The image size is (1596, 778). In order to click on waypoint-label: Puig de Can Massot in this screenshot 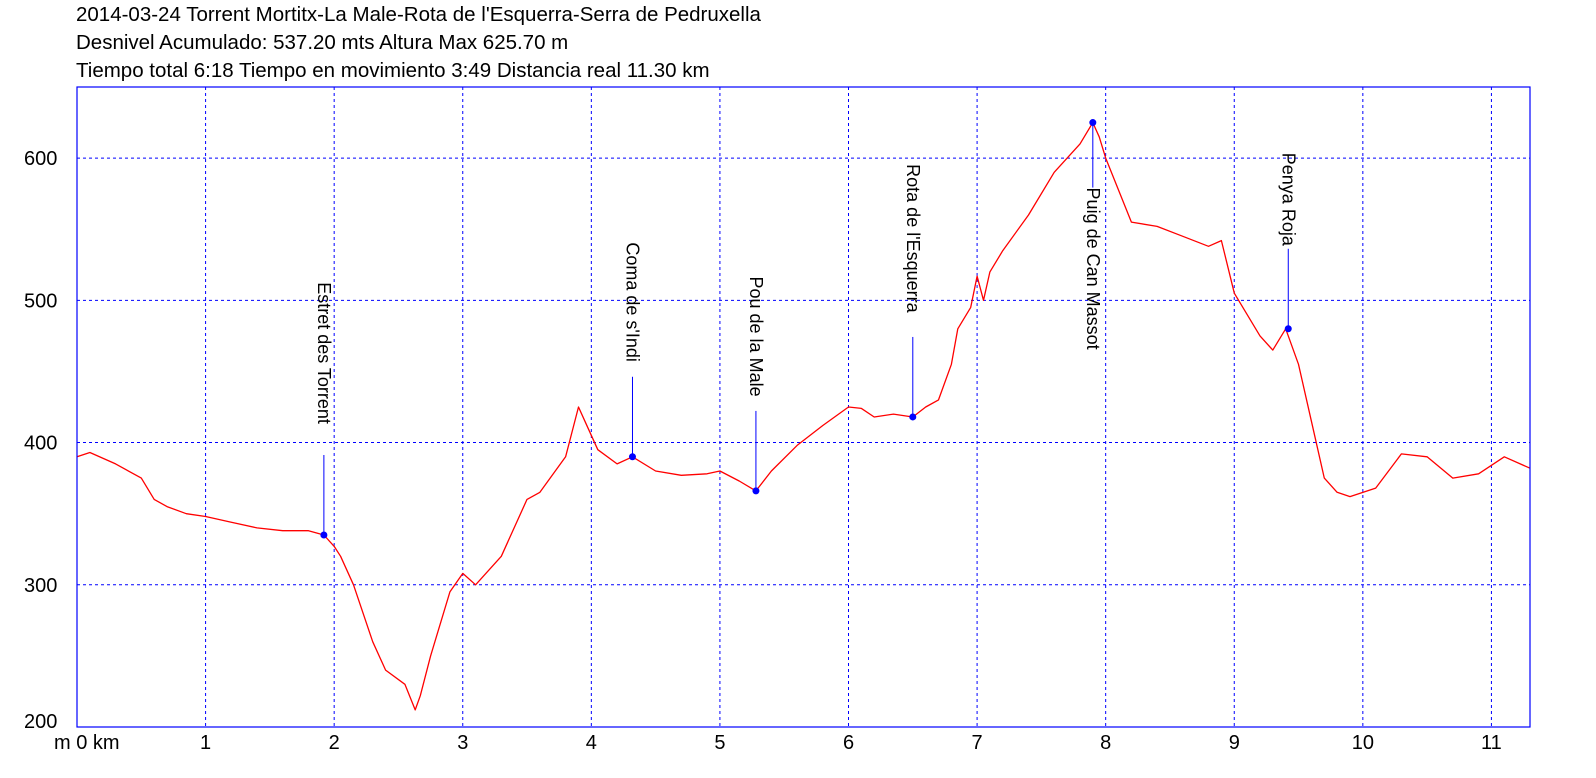, I will do `click(1093, 269)`.